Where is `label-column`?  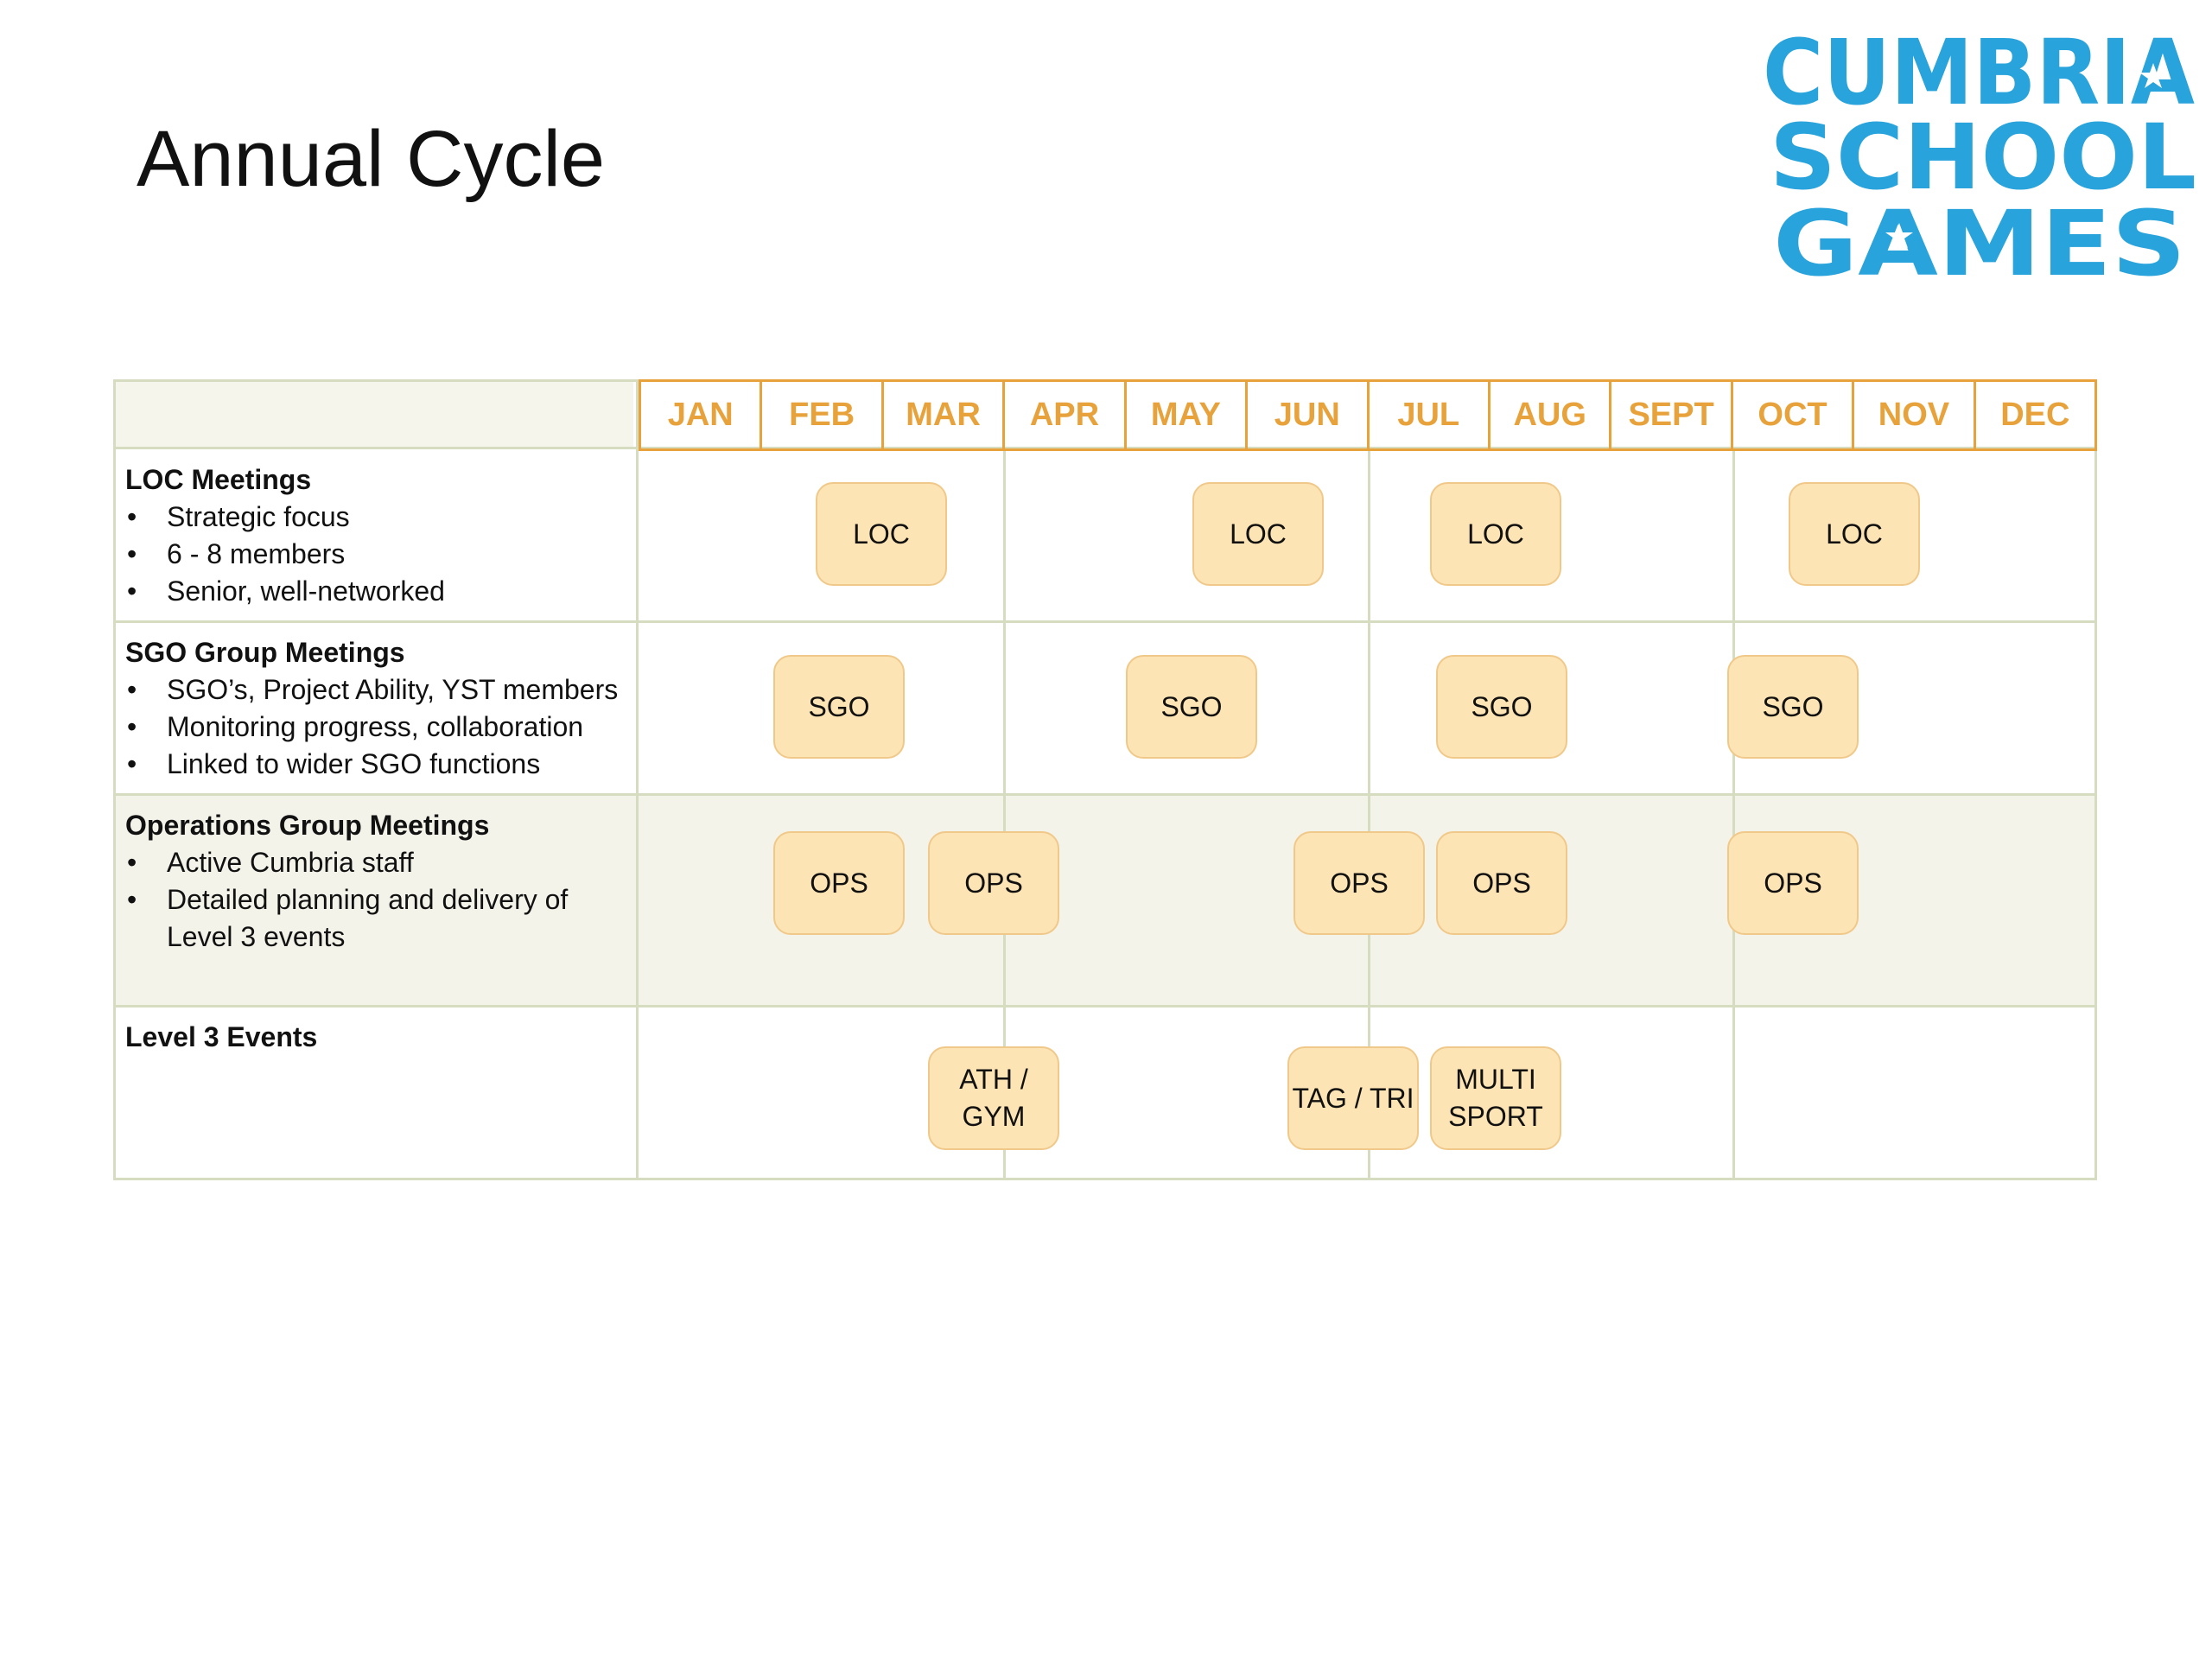
label-column is located at coordinates (376, 779).